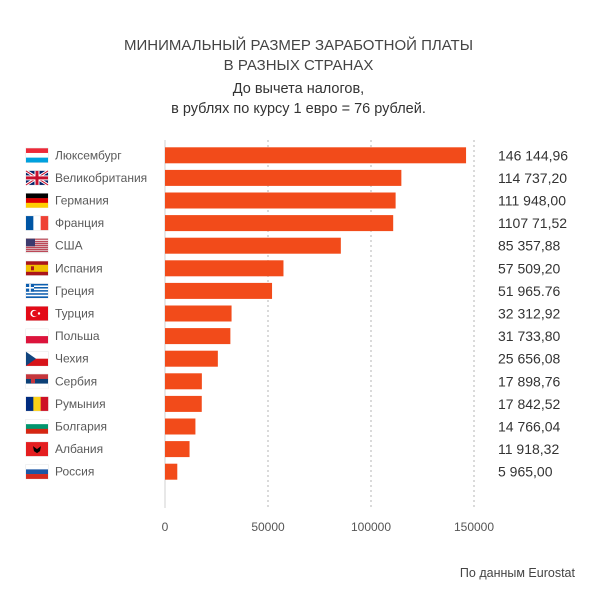 This screenshot has height=613, width=597. What do you see at coordinates (37, 155) in the screenshot?
I see `flag-luxembourg-icon` at bounding box center [37, 155].